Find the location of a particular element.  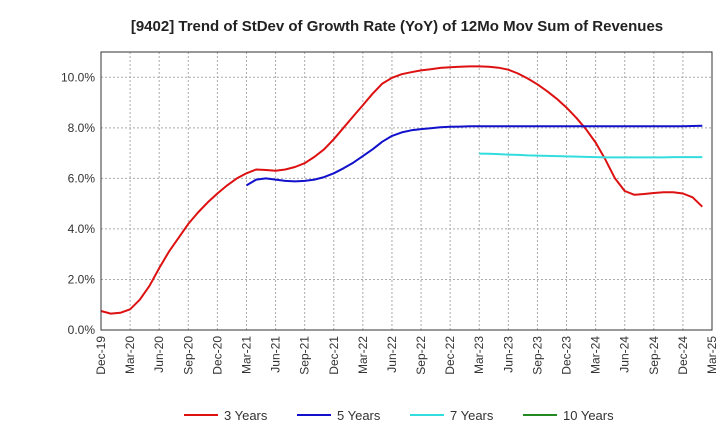

x-tick-label: Dec-19 is located at coordinates (101, 355).